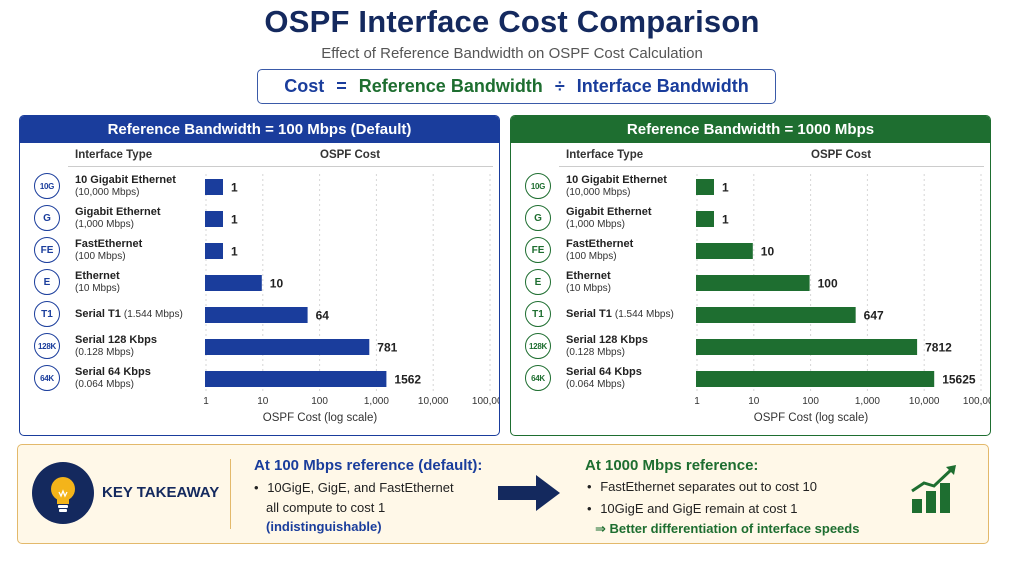  I want to click on x-tick-label: 100, so click(319, 401).